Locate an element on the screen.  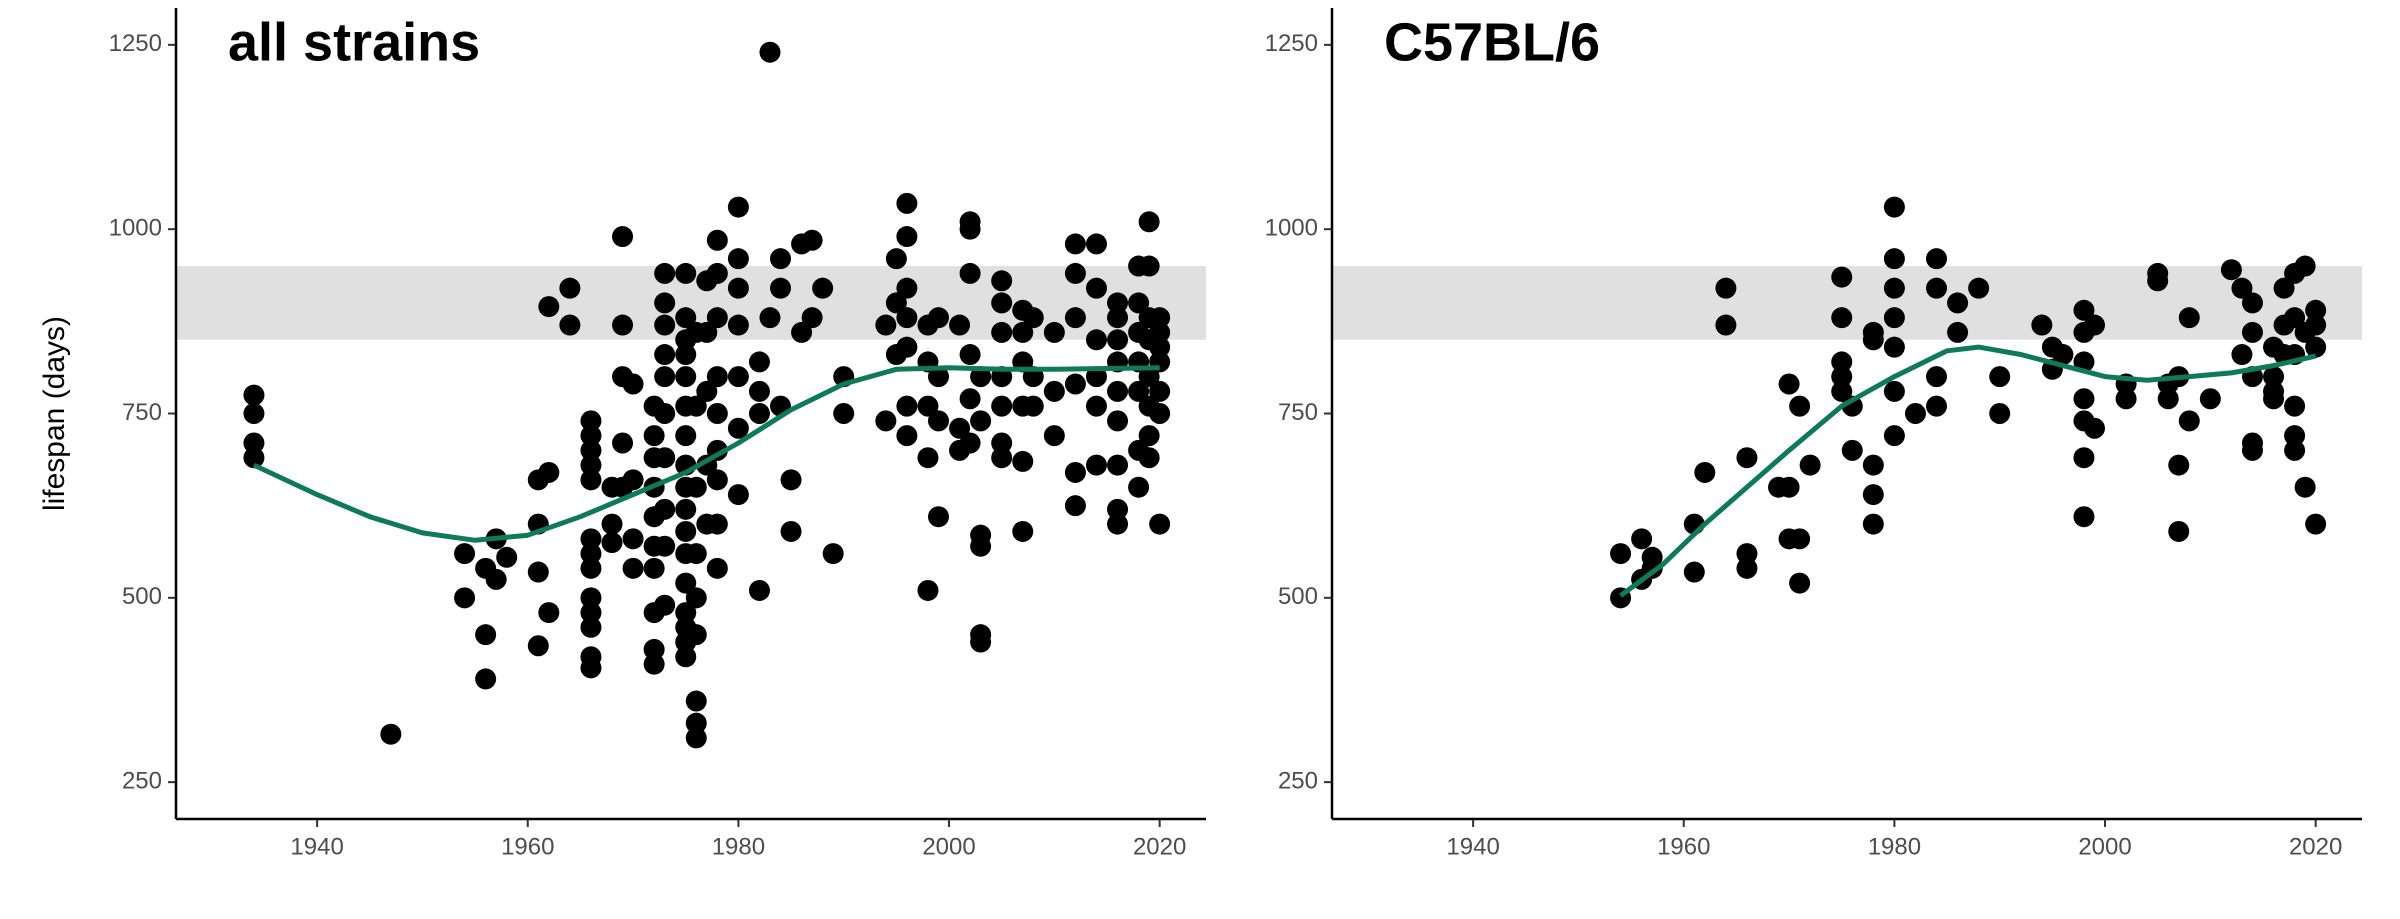
x-tick-label: 2020 is located at coordinates (2315, 846).